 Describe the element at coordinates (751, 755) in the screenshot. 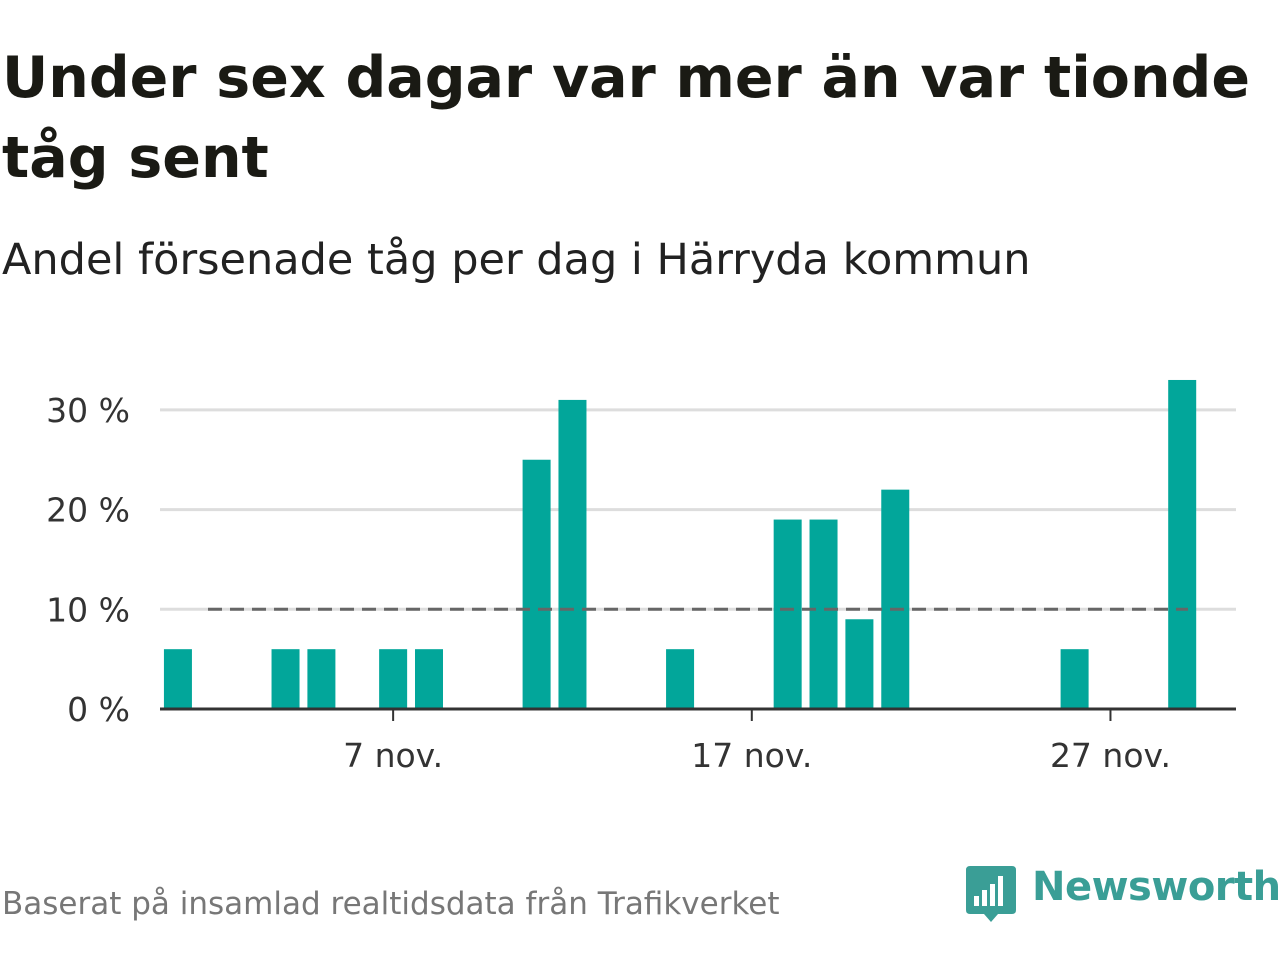

I see `x-tick-label: 17 nov.` at that location.